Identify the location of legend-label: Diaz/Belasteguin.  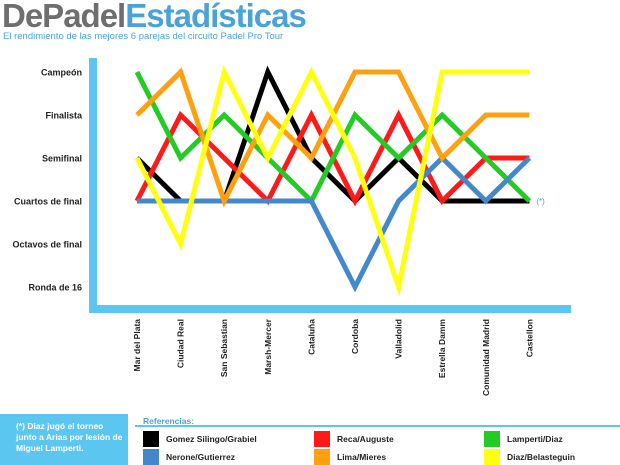
(541, 457).